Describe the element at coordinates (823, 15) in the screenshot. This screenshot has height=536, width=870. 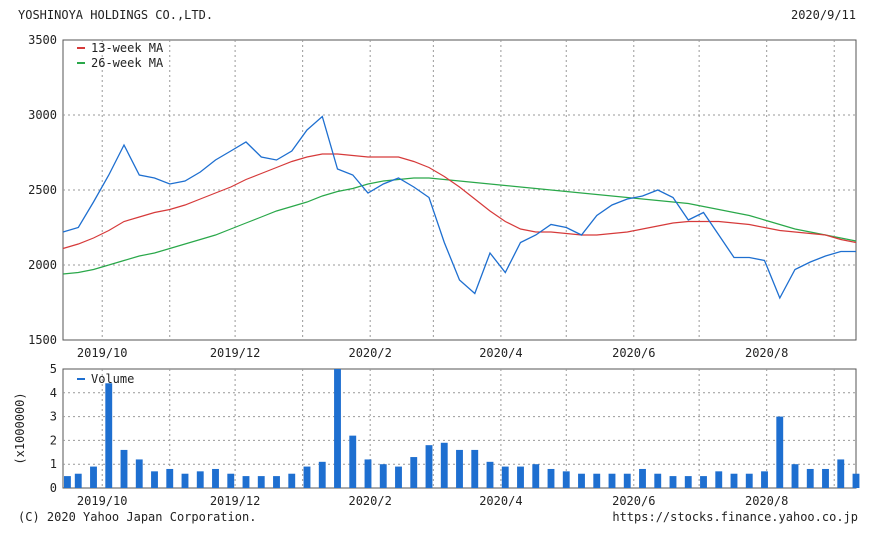
I see `chart-date: 2020/9/11` at that location.